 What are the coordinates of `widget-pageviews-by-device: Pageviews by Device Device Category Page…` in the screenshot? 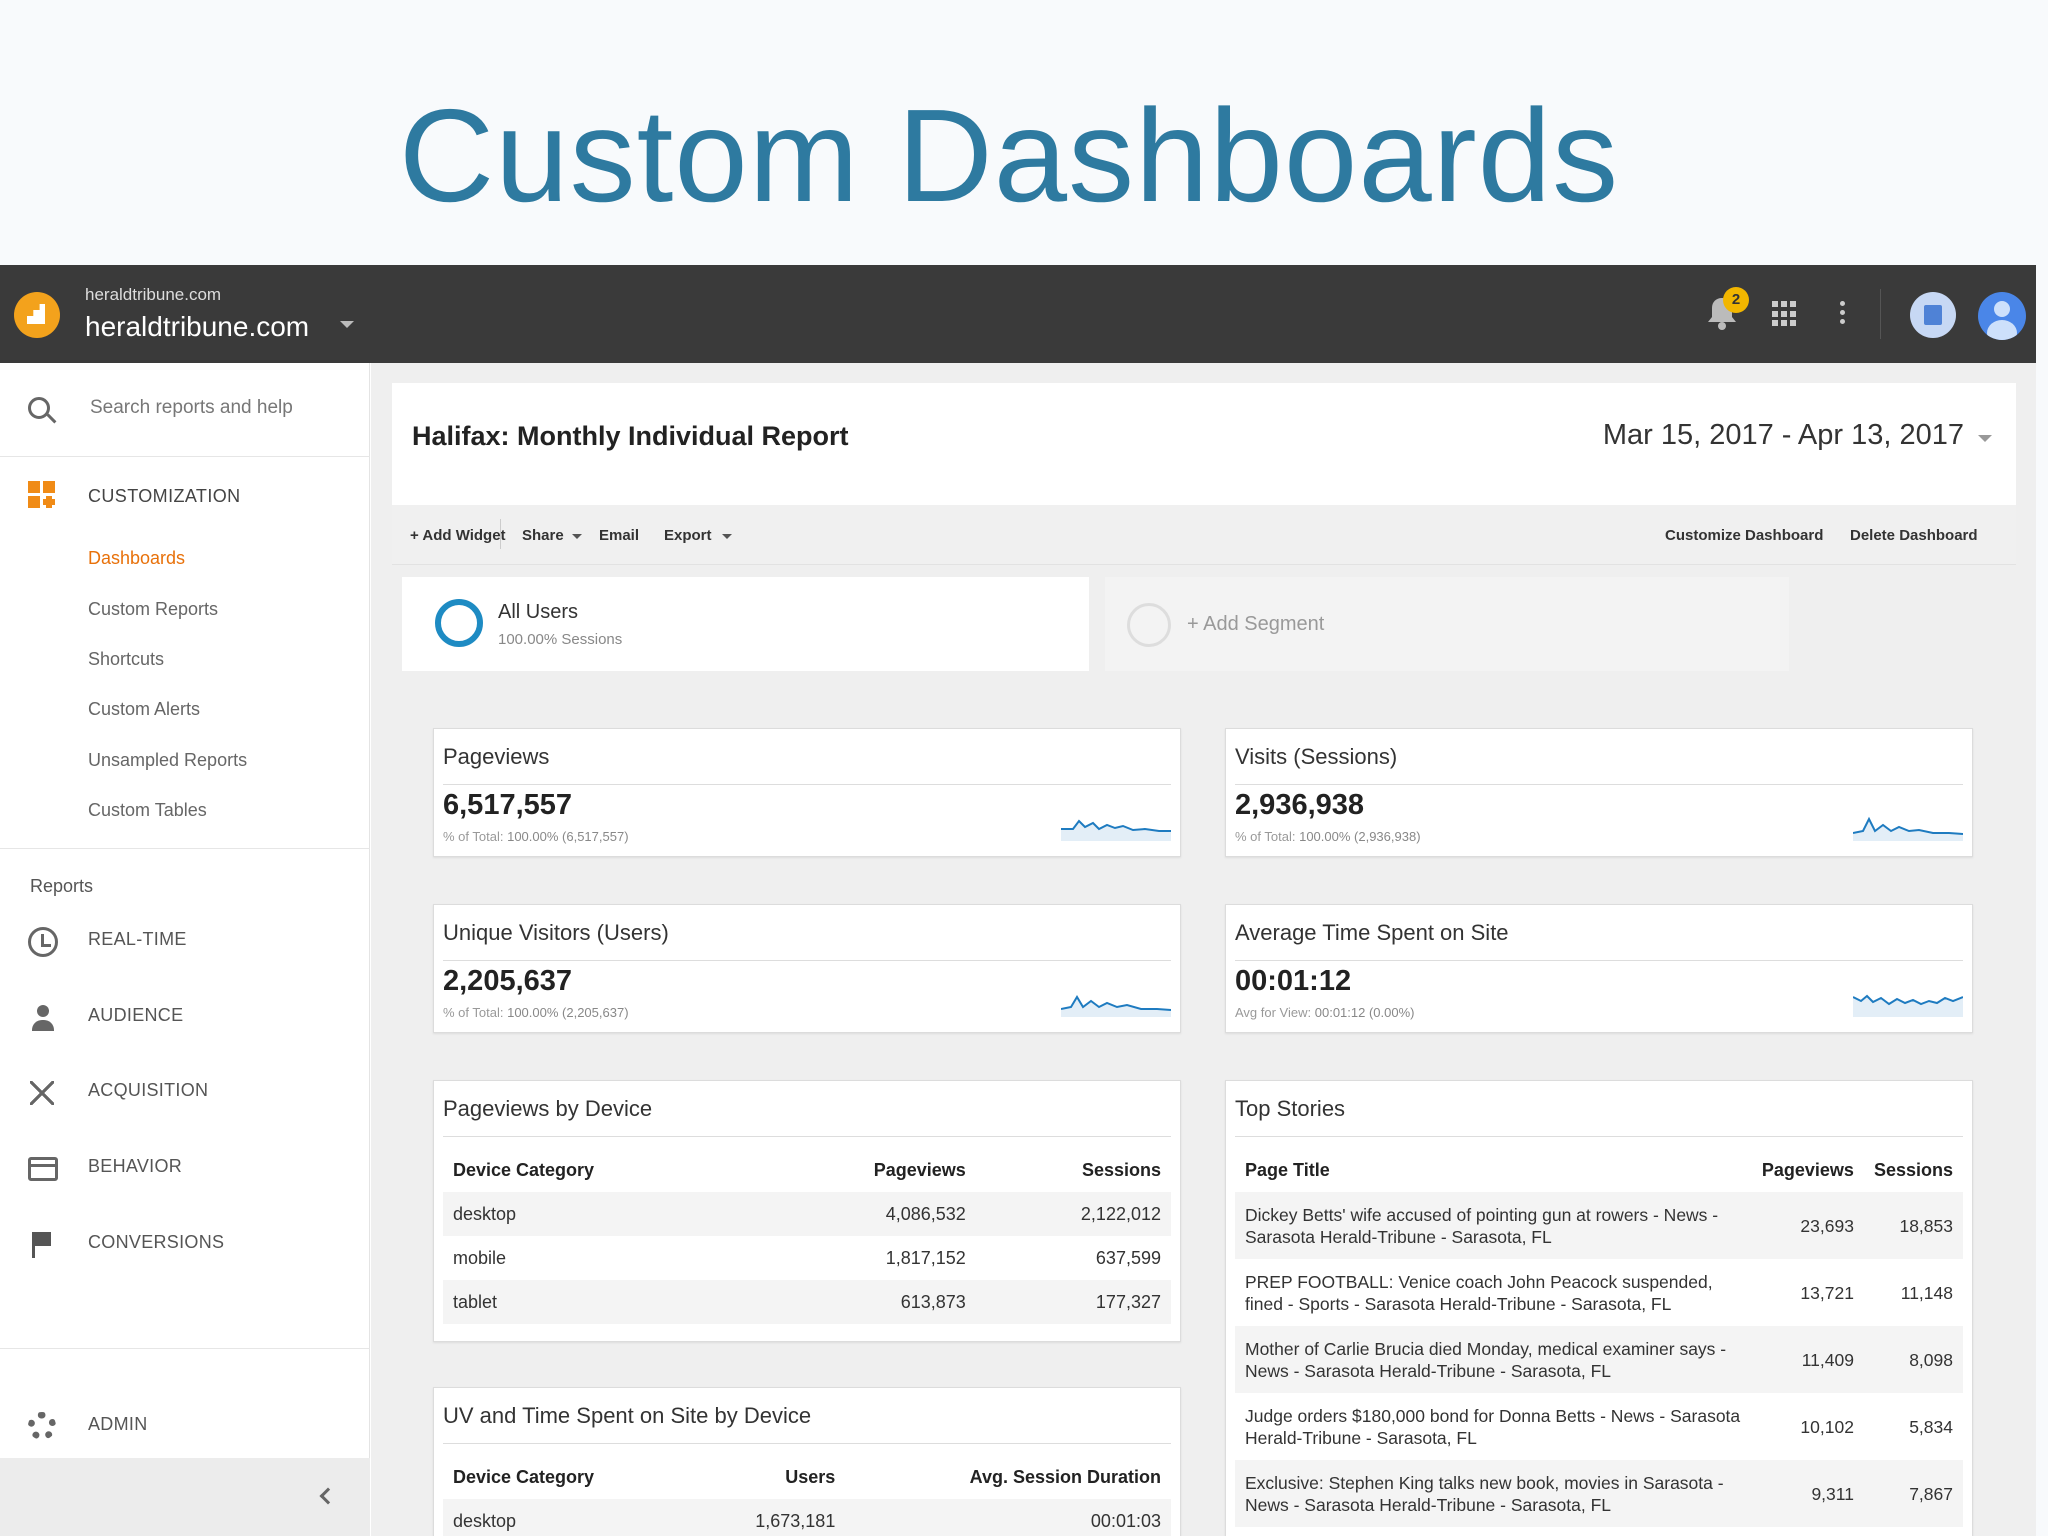 It's located at (807, 1211).